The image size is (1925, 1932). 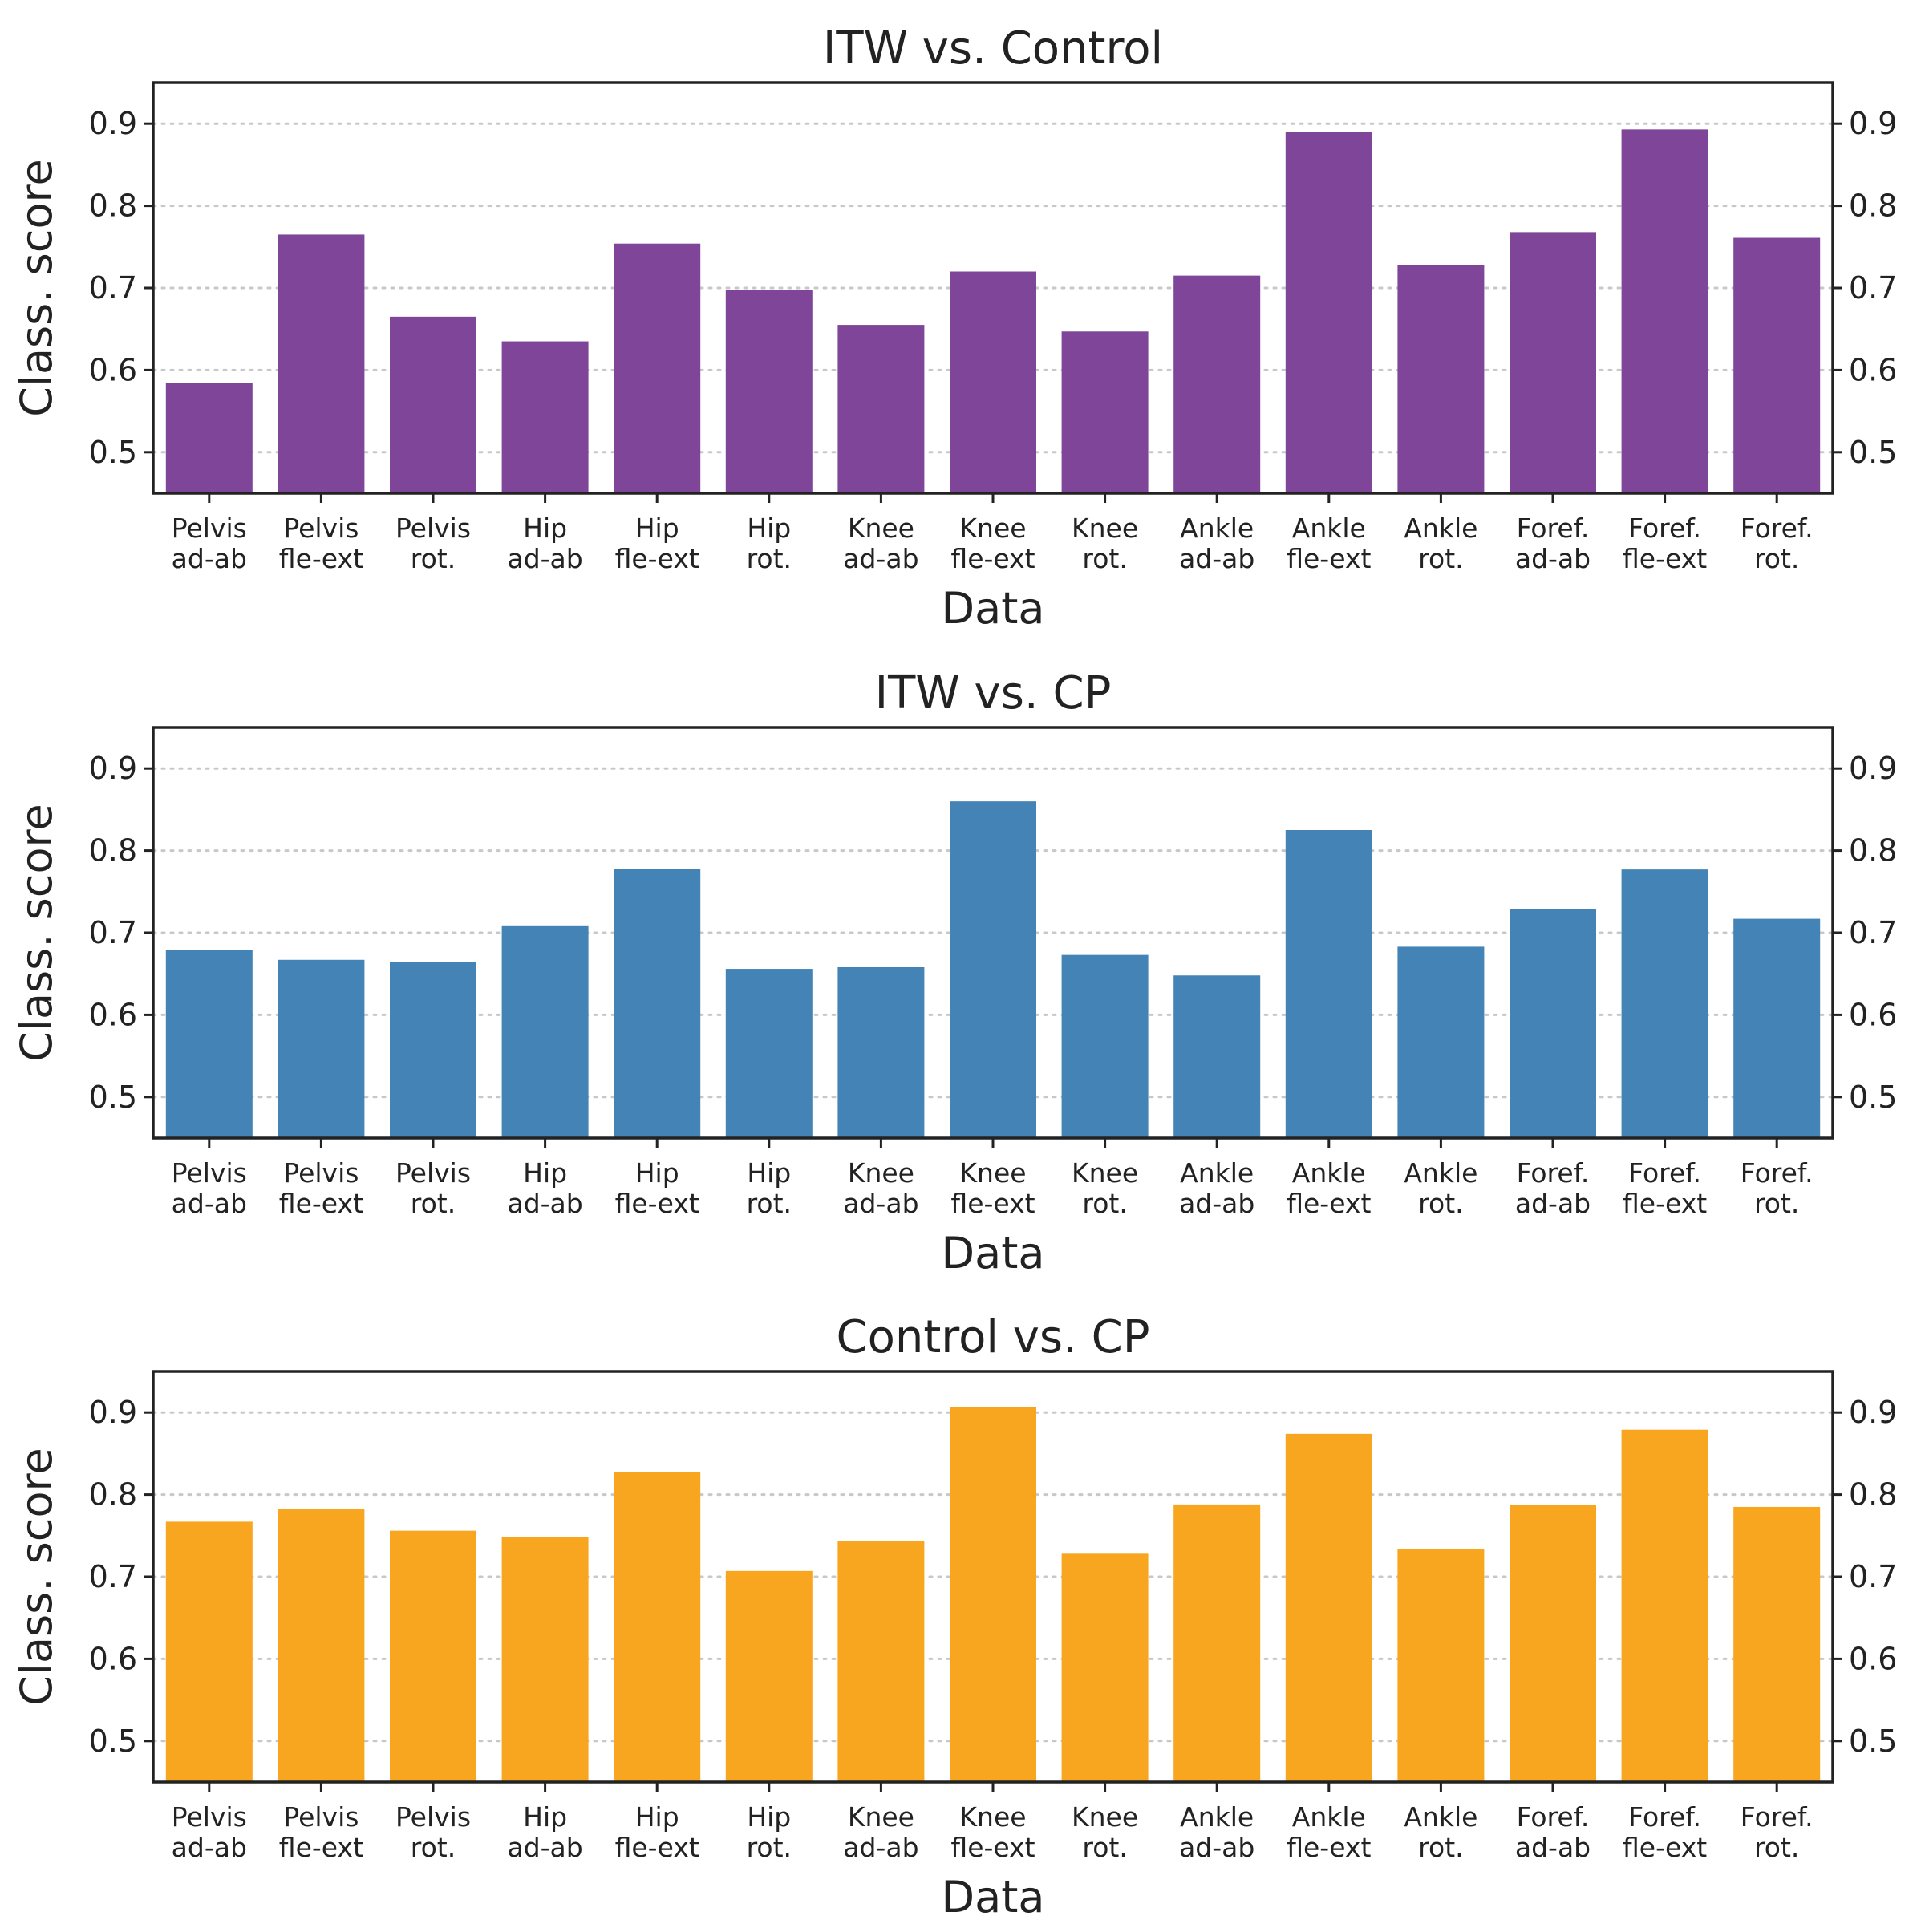 I want to click on x-tick-label: Ankle ad-ab, so click(x=1216, y=1832).